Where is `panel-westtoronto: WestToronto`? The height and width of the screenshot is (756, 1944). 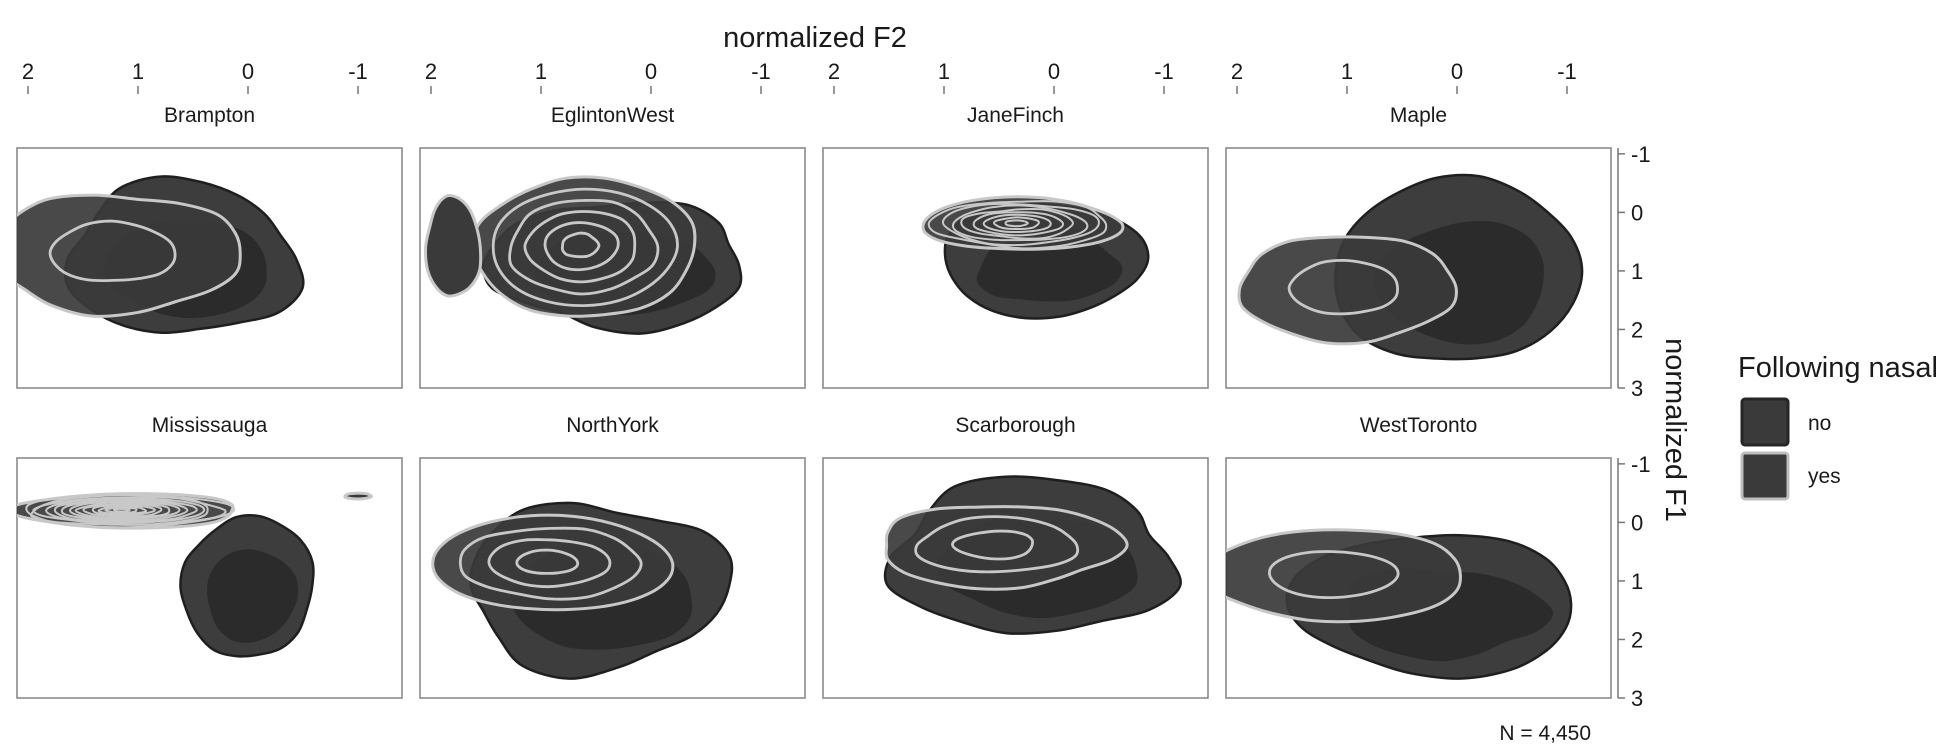 panel-westtoronto: WestToronto is located at coordinates (1418, 556).